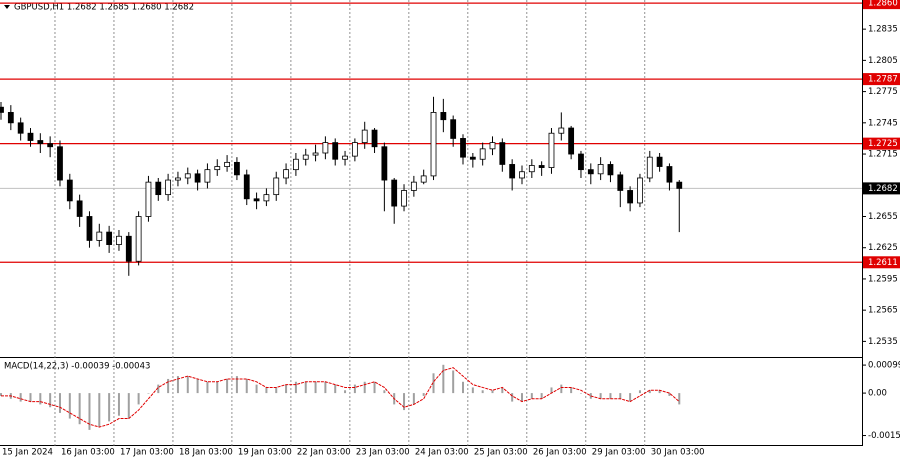 This screenshot has height=460, width=900. I want to click on macd-title: MACD(14,22,3) -0.00039 -0.00043, so click(77, 367).